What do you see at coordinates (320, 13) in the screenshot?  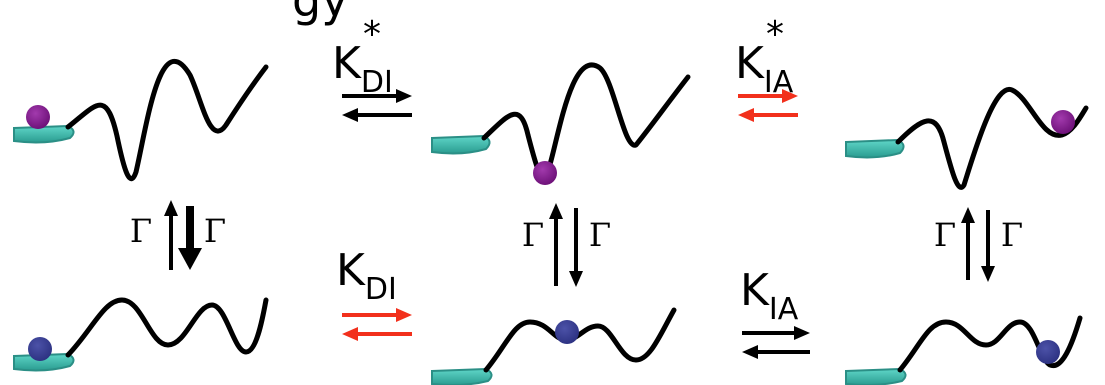 I see `header-fragment: gy` at bounding box center [320, 13].